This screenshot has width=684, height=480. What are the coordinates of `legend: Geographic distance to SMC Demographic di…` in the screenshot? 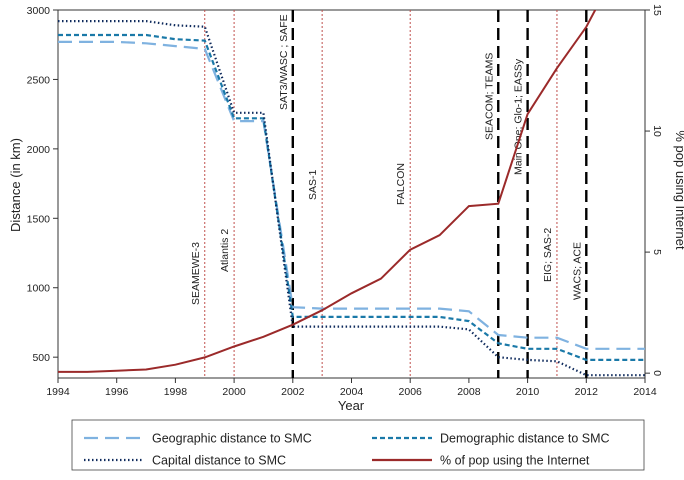 It's located at (358, 445).